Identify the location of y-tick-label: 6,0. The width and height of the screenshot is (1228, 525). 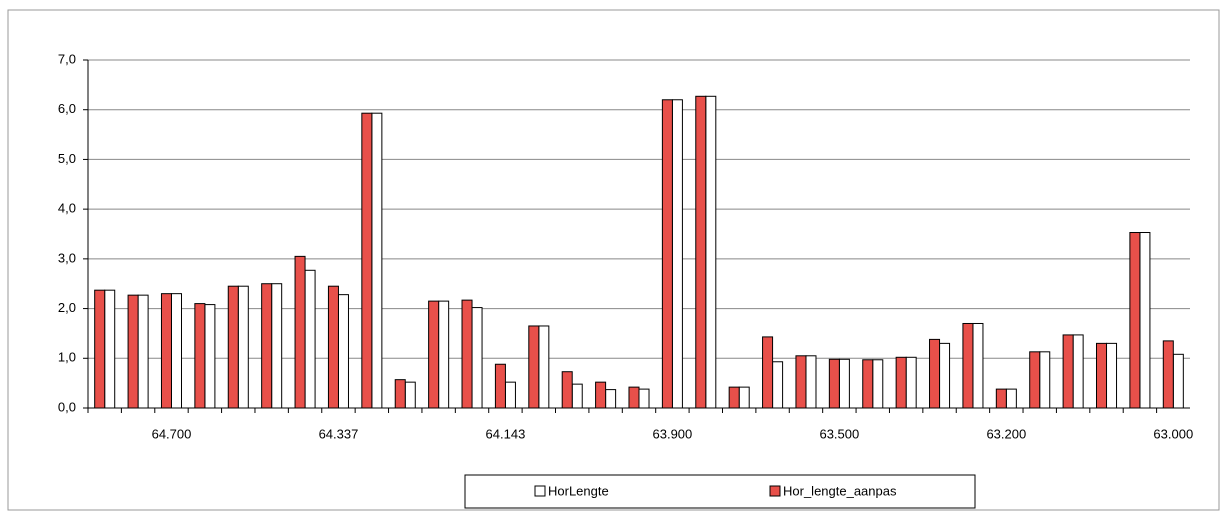
(67, 108).